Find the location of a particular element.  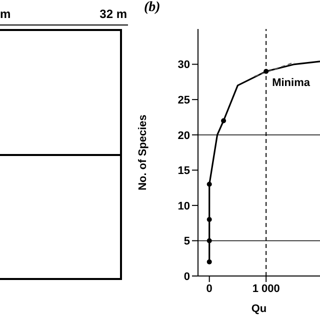

y-tick-label: 30 is located at coordinates (184, 65).